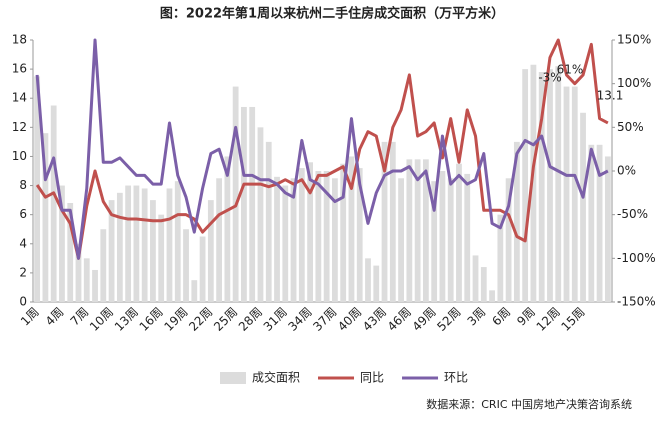 The height and width of the screenshot is (423, 664). Describe the element at coordinates (501, 317) in the screenshot. I see `x-tick-label: 6周` at that location.